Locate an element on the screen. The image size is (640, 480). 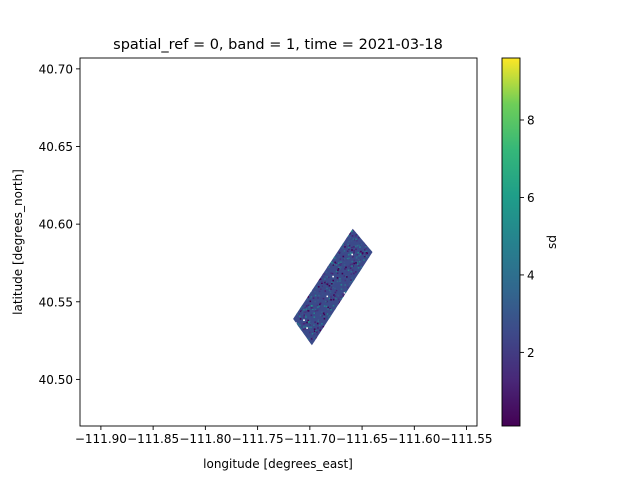
colorbar-tick-label: 4 is located at coordinates (531, 275).